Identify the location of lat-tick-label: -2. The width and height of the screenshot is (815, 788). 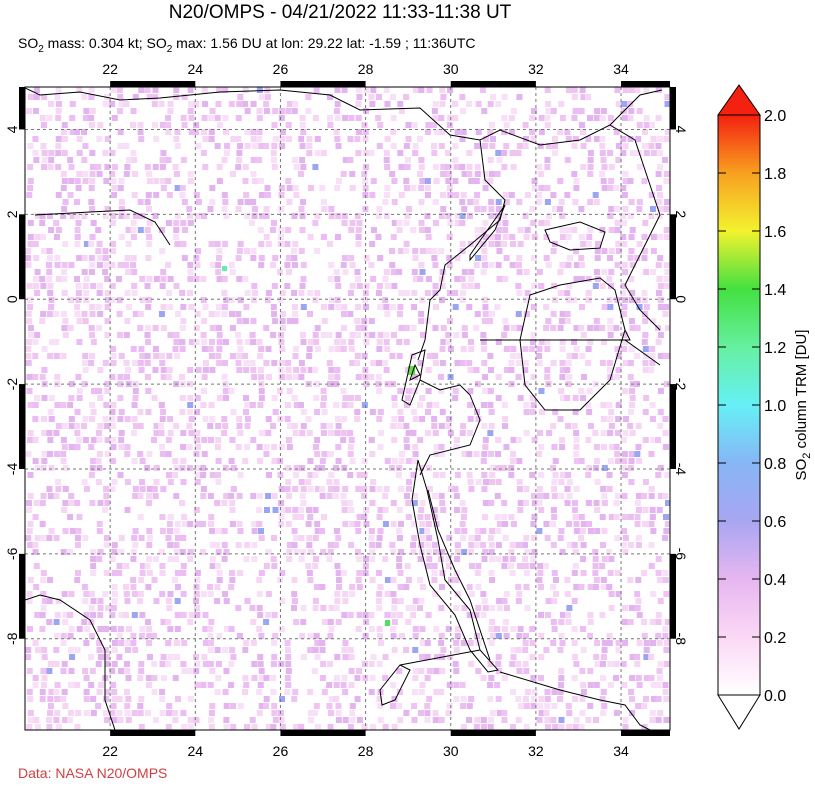
(12, 384).